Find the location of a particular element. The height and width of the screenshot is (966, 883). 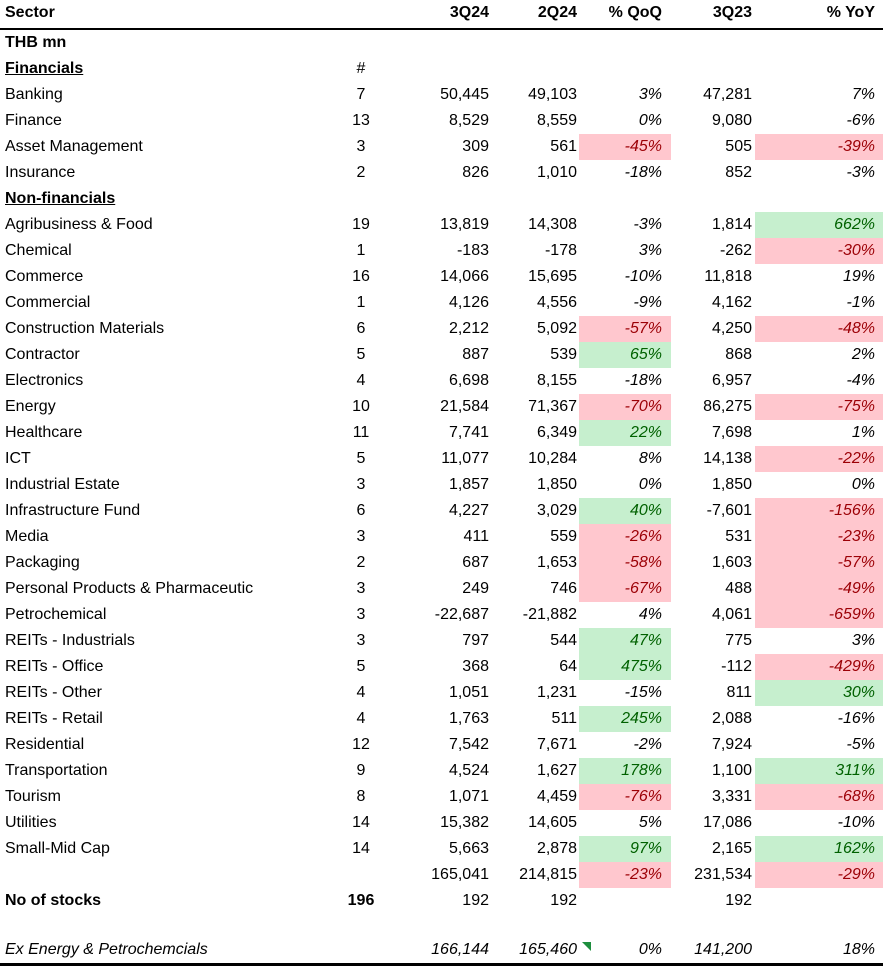

value-2q24-cell: -21,882 is located at coordinates (549, 614).